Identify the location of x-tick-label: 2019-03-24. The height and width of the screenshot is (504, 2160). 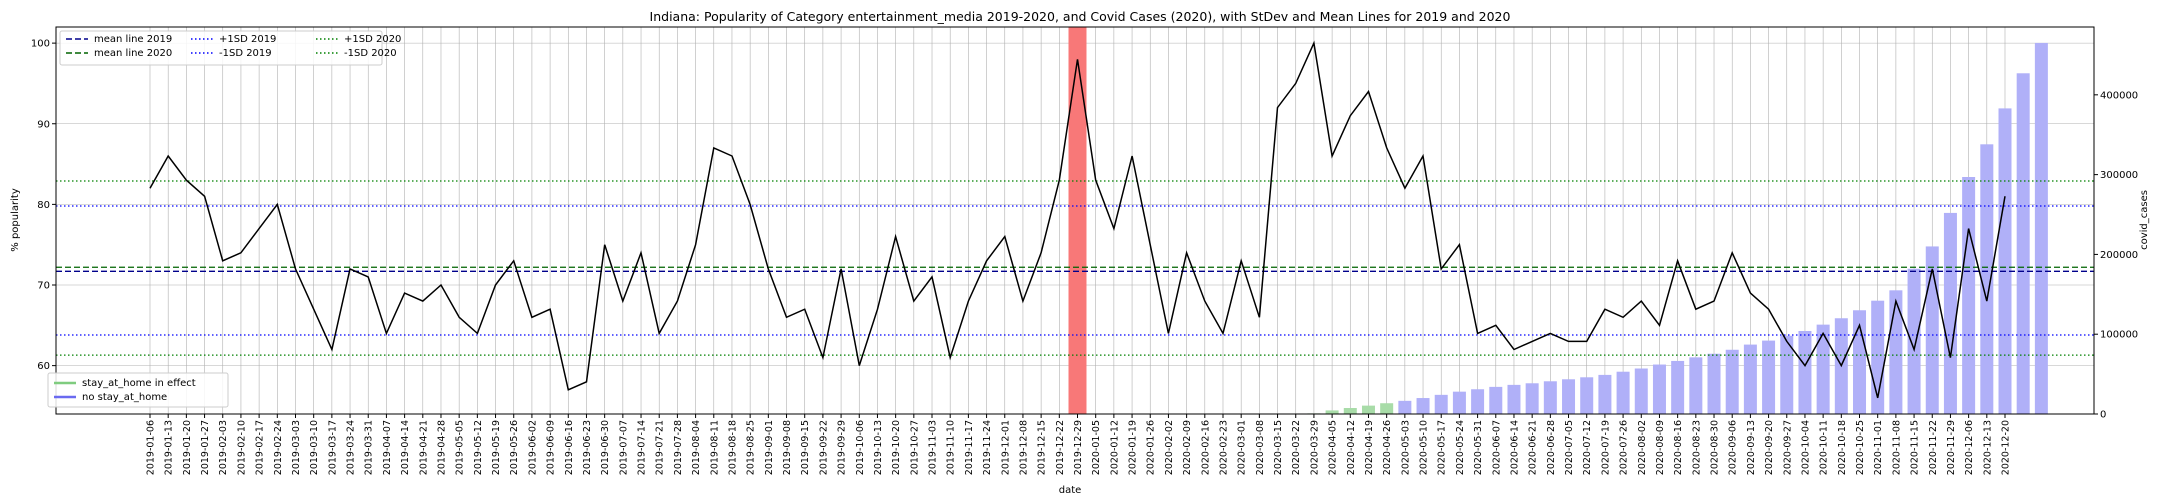
(351, 447).